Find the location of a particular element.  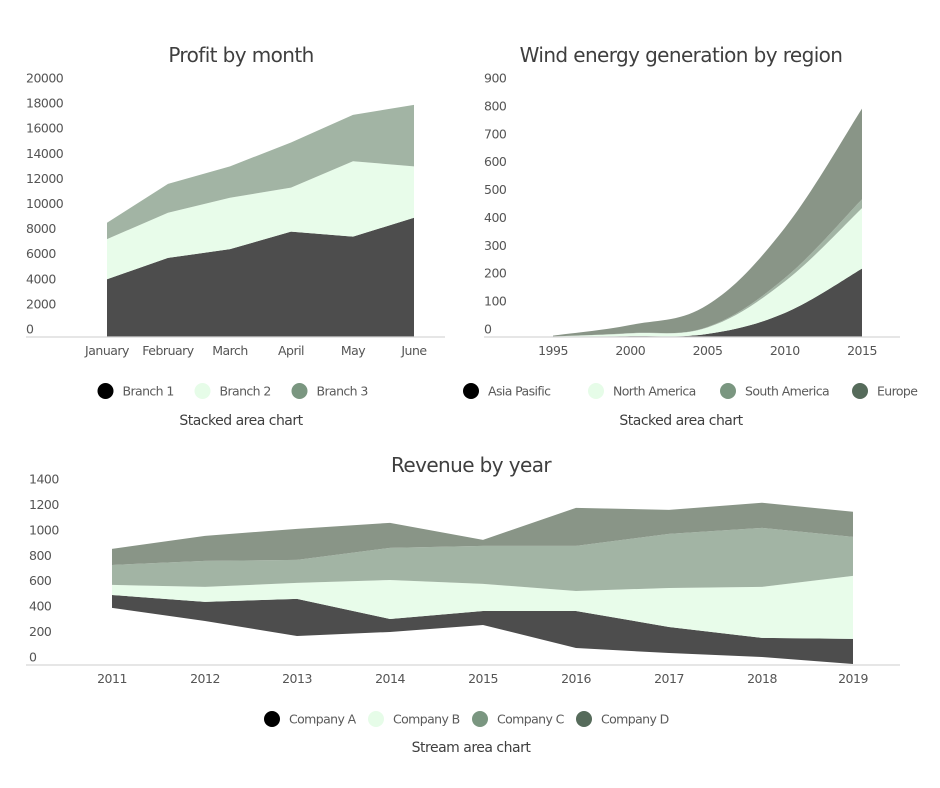

legend: Branch 1 Branch 2 Branch 3 is located at coordinates (232, 391).